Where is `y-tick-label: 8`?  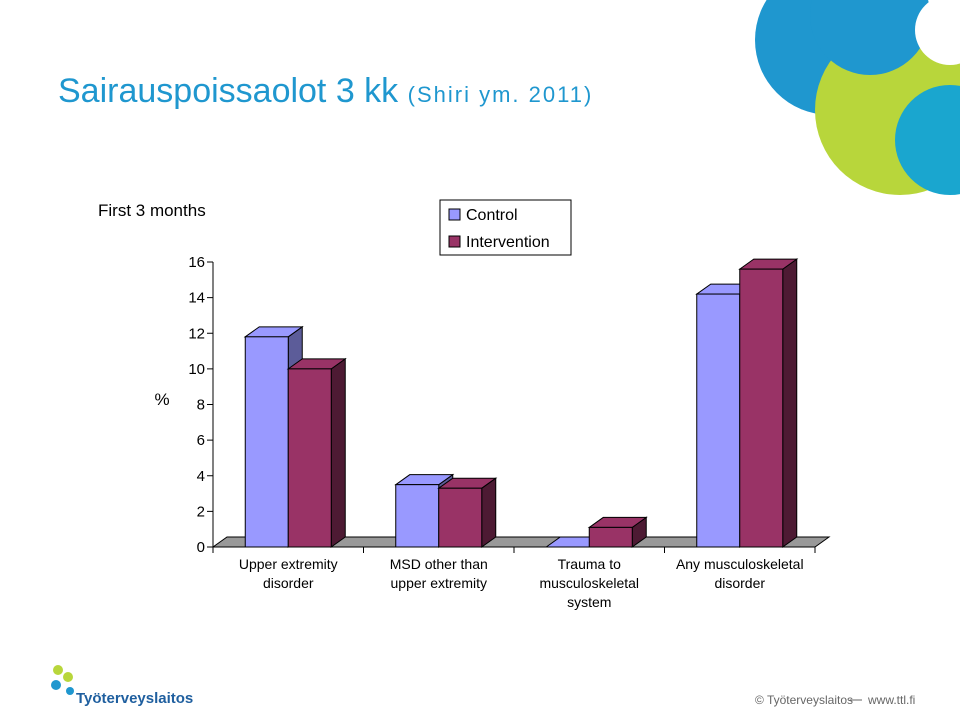
y-tick-label: 8 is located at coordinates (201, 405).